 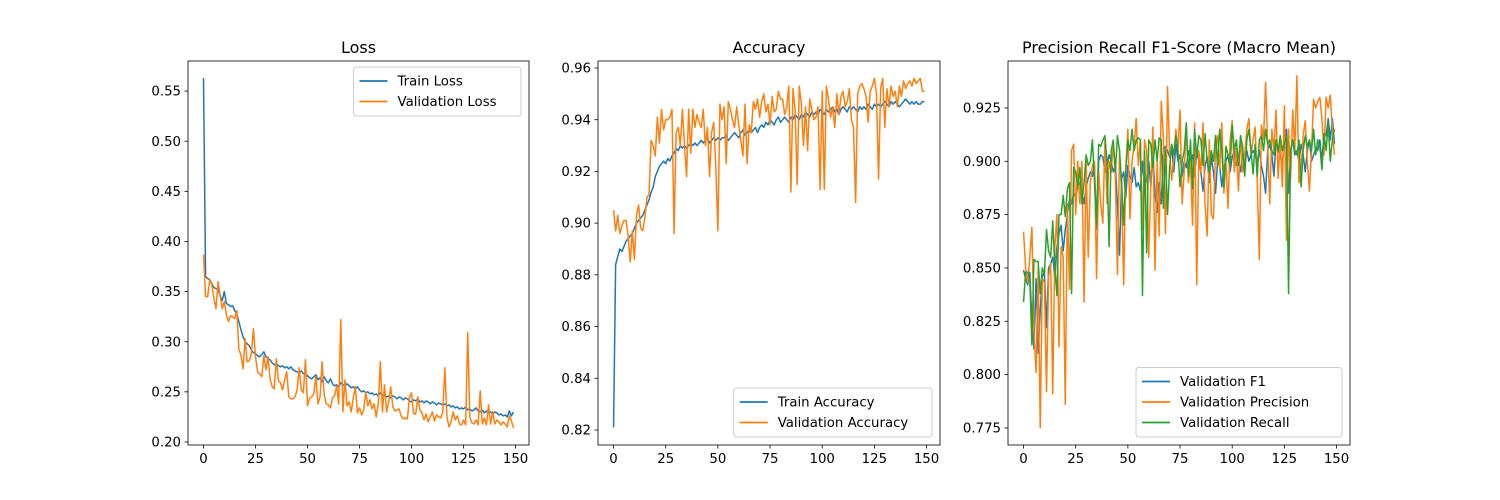 I want to click on y-tick-label: 0.850, so click(x=982, y=269).